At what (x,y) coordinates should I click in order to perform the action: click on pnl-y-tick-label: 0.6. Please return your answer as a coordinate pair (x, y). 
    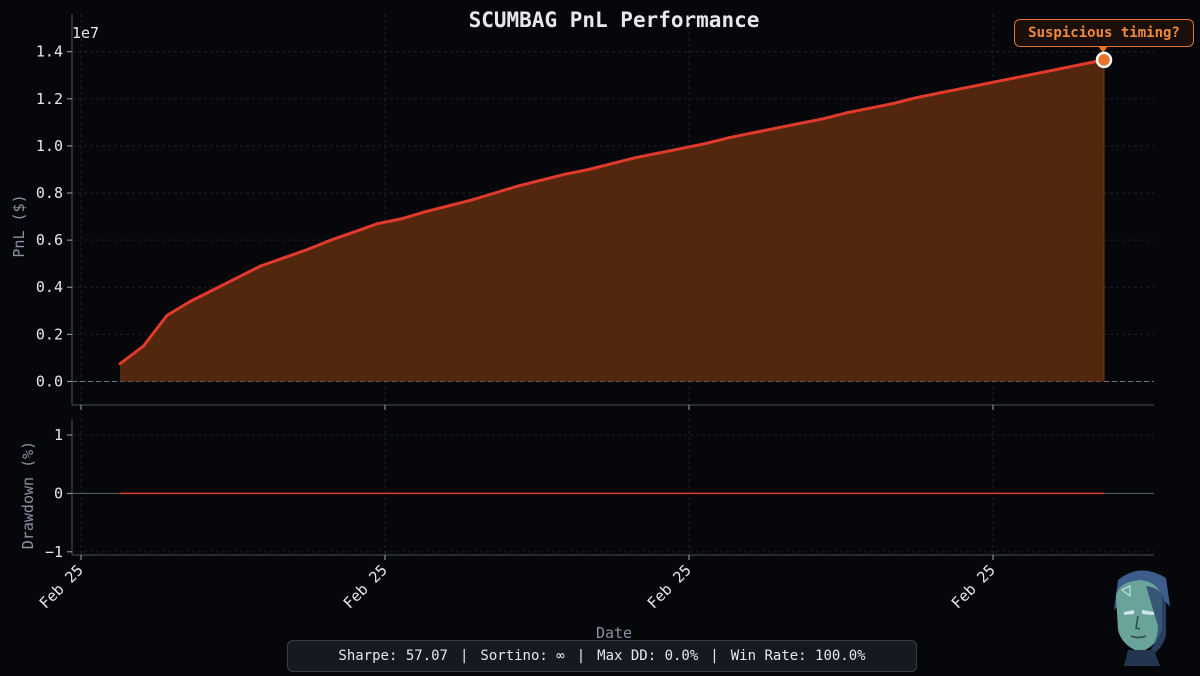
    Looking at the image, I should click on (49, 240).